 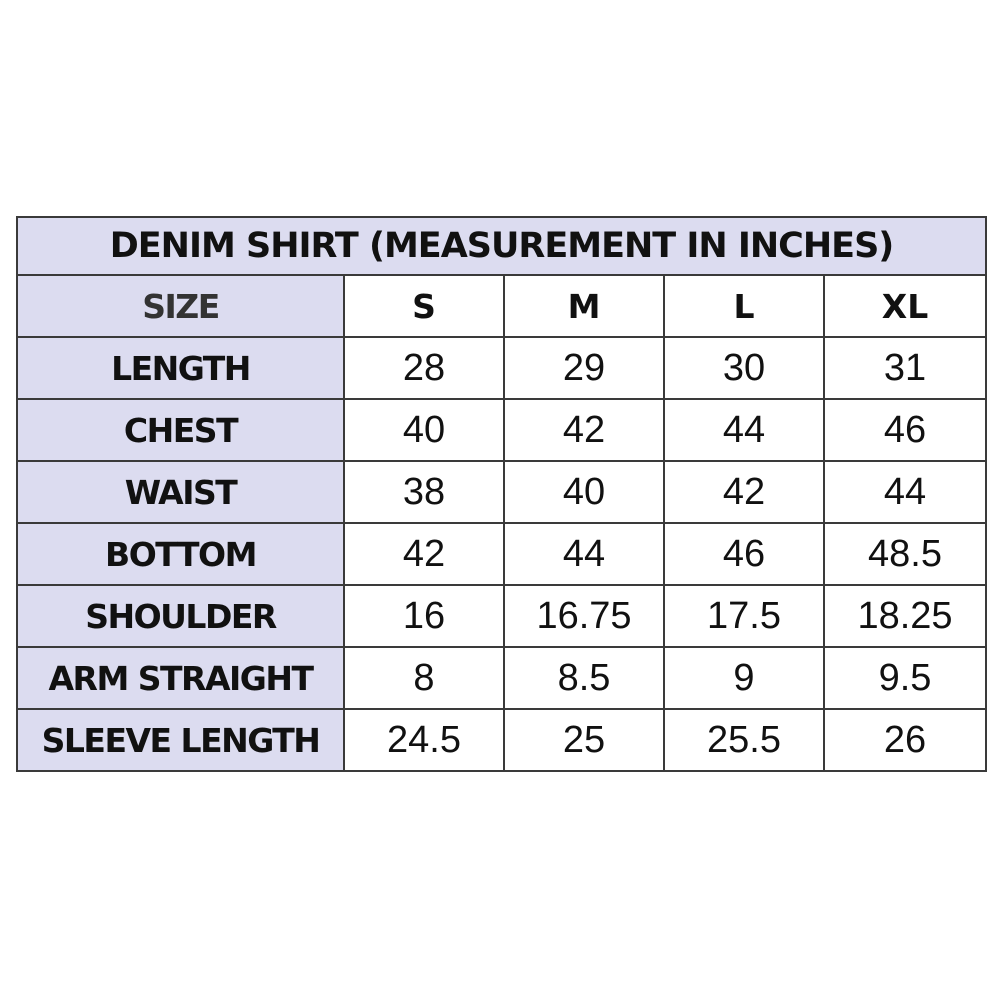 I want to click on measurement-cell: 16.75, so click(x=584, y=616).